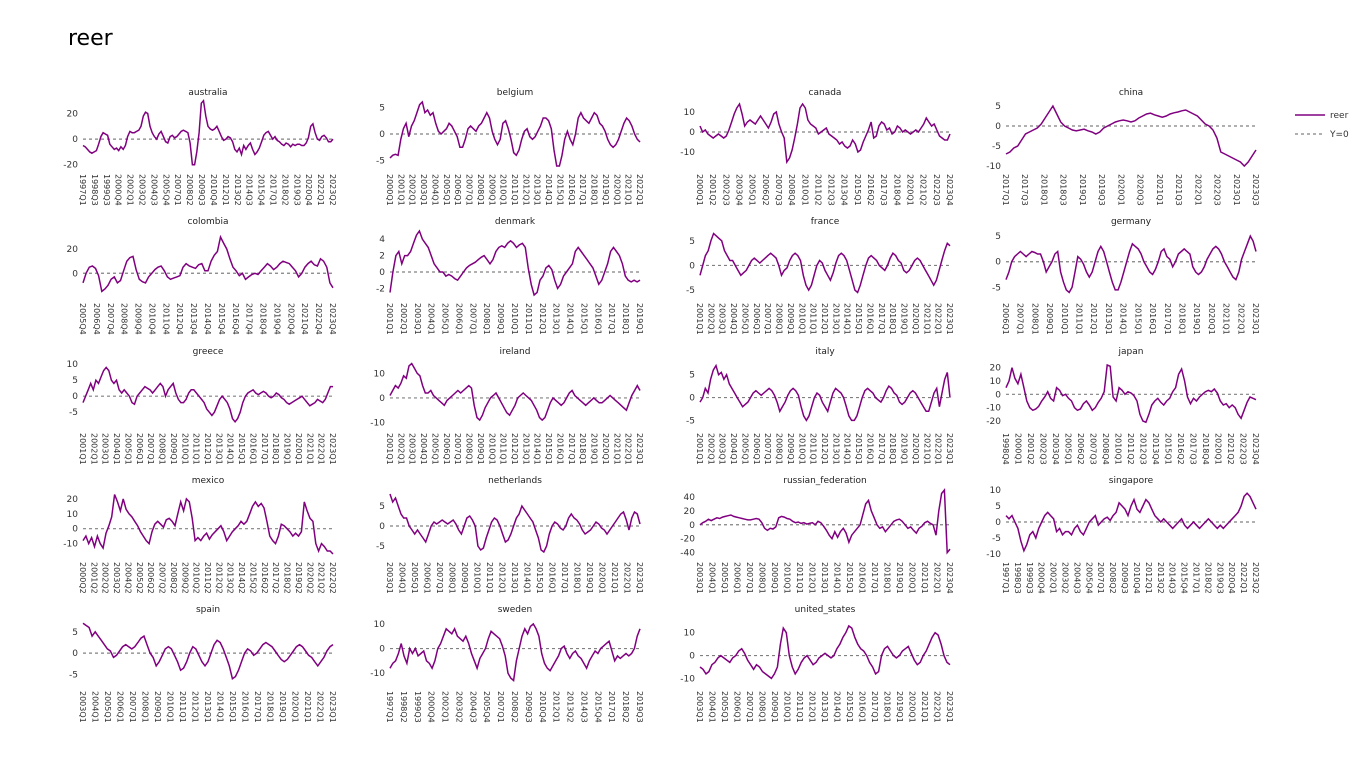  What do you see at coordinates (1088, 578) in the screenshot?
I see `x-tick-label: 2005Q4` at bounding box center [1088, 578].